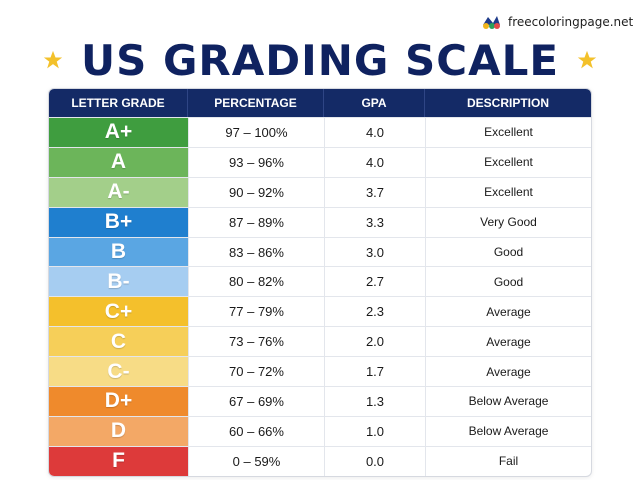  I want to click on percentage-cell: 90 – 92%, so click(256, 192).